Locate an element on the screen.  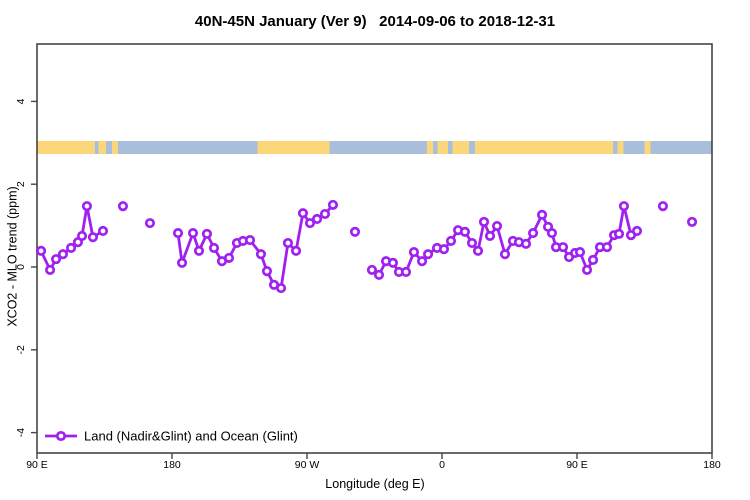
y-tick-label: 4 is located at coordinates (21, 101).